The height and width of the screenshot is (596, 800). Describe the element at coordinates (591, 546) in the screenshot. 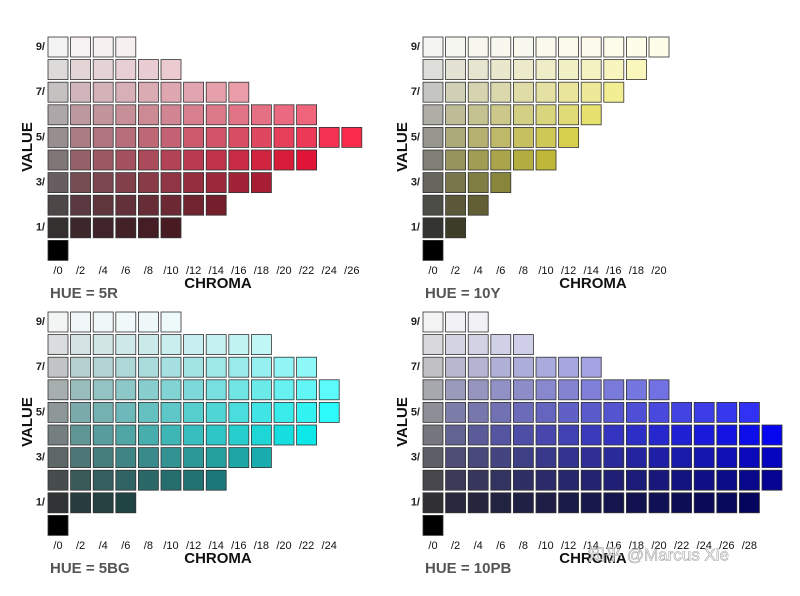

I see `chroma-tick-label: /14` at that location.